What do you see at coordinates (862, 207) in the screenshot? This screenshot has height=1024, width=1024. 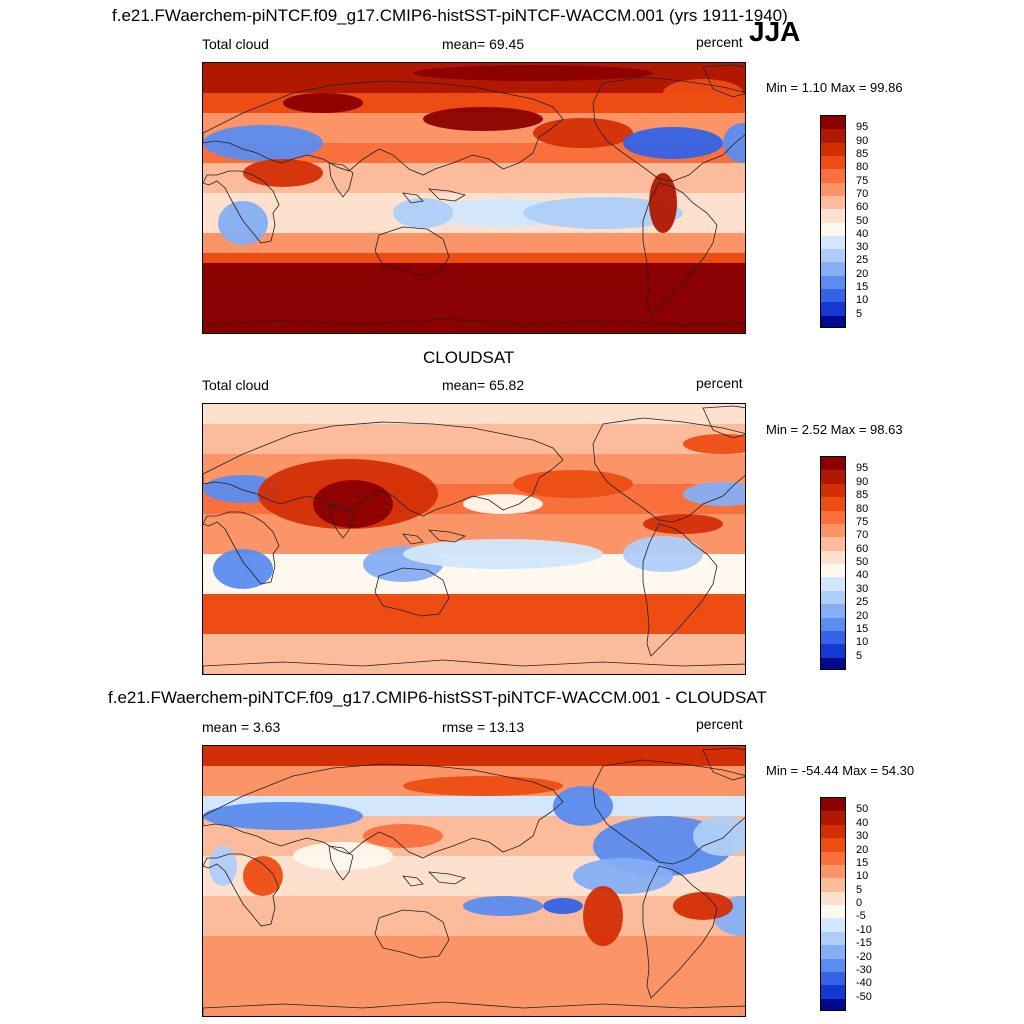 I see `colorbar-tick-label: 60` at bounding box center [862, 207].